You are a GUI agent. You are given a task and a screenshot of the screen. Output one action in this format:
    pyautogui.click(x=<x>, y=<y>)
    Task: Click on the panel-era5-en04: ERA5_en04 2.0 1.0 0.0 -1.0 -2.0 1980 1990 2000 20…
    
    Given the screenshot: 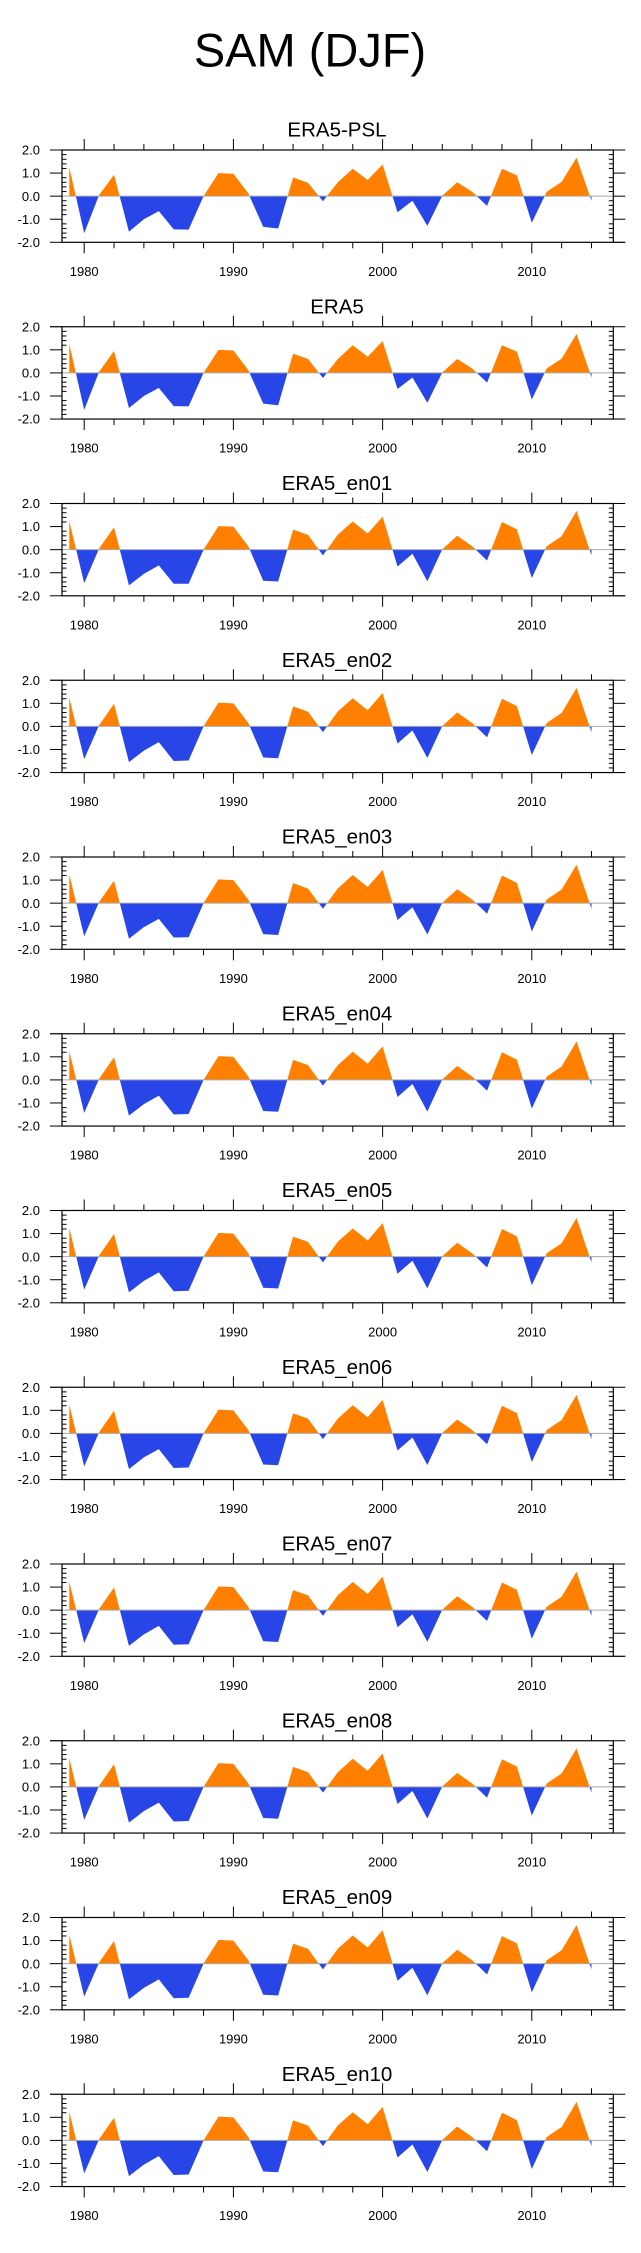 What is the action you would take?
    pyautogui.click(x=322, y=1082)
    